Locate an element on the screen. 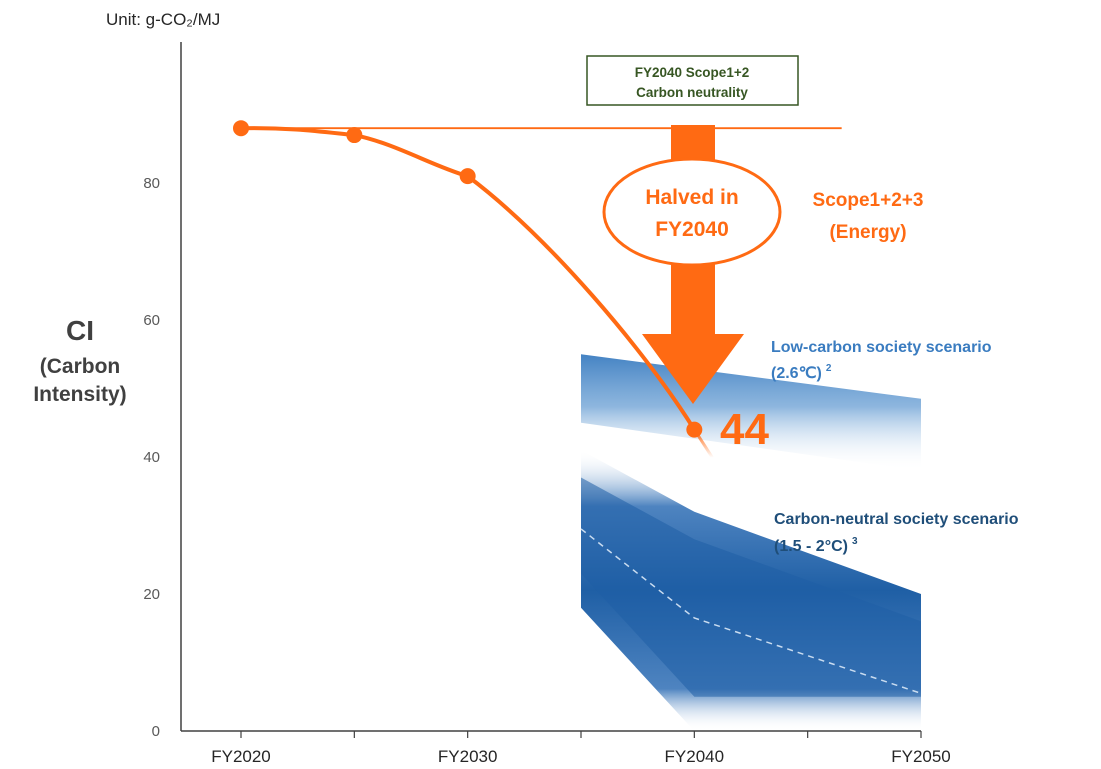  low-carbon-label-line2: (2.6℃) 2 is located at coordinates (801, 372).